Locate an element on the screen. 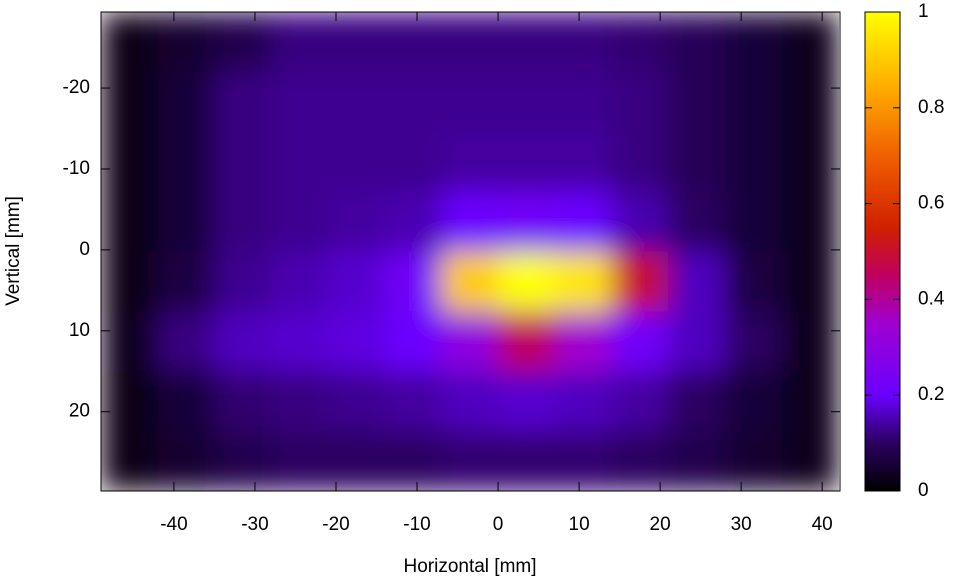 This screenshot has width=953, height=581. y-tick-label: 0 is located at coordinates (84, 249).